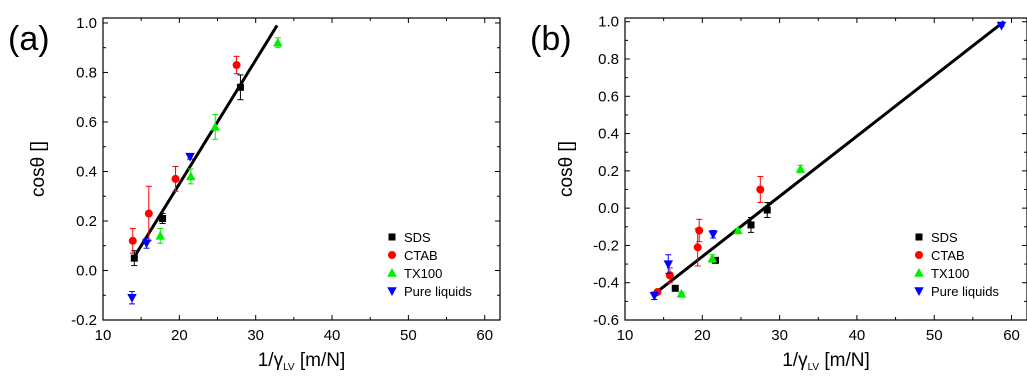 Image resolution: width=1027 pixels, height=384 pixels. Describe the element at coordinates (29, 39) in the screenshot. I see `panel-label: (a)` at that location.